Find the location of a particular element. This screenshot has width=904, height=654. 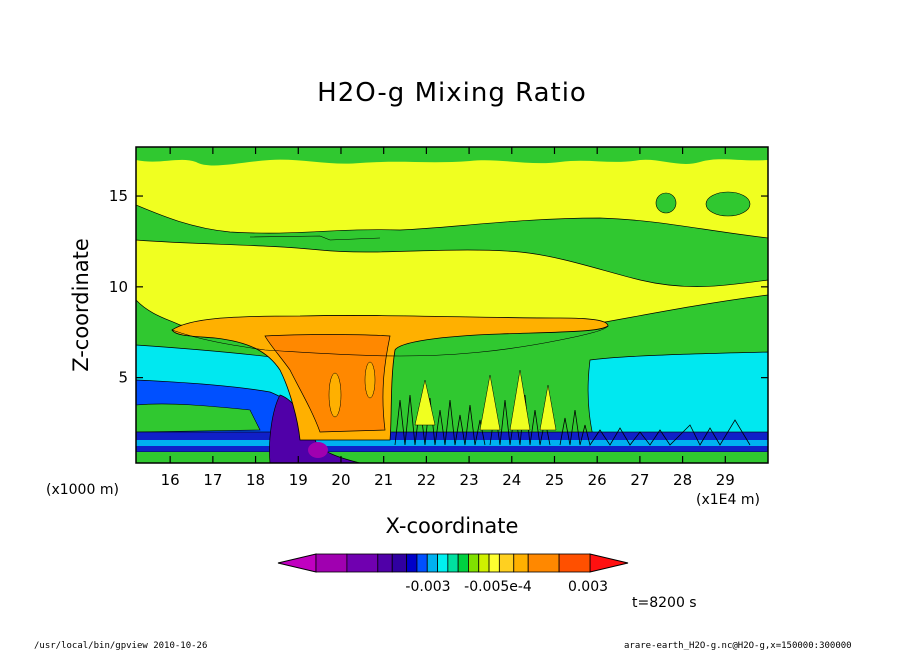

x-tick-label: 18 is located at coordinates (255, 480).